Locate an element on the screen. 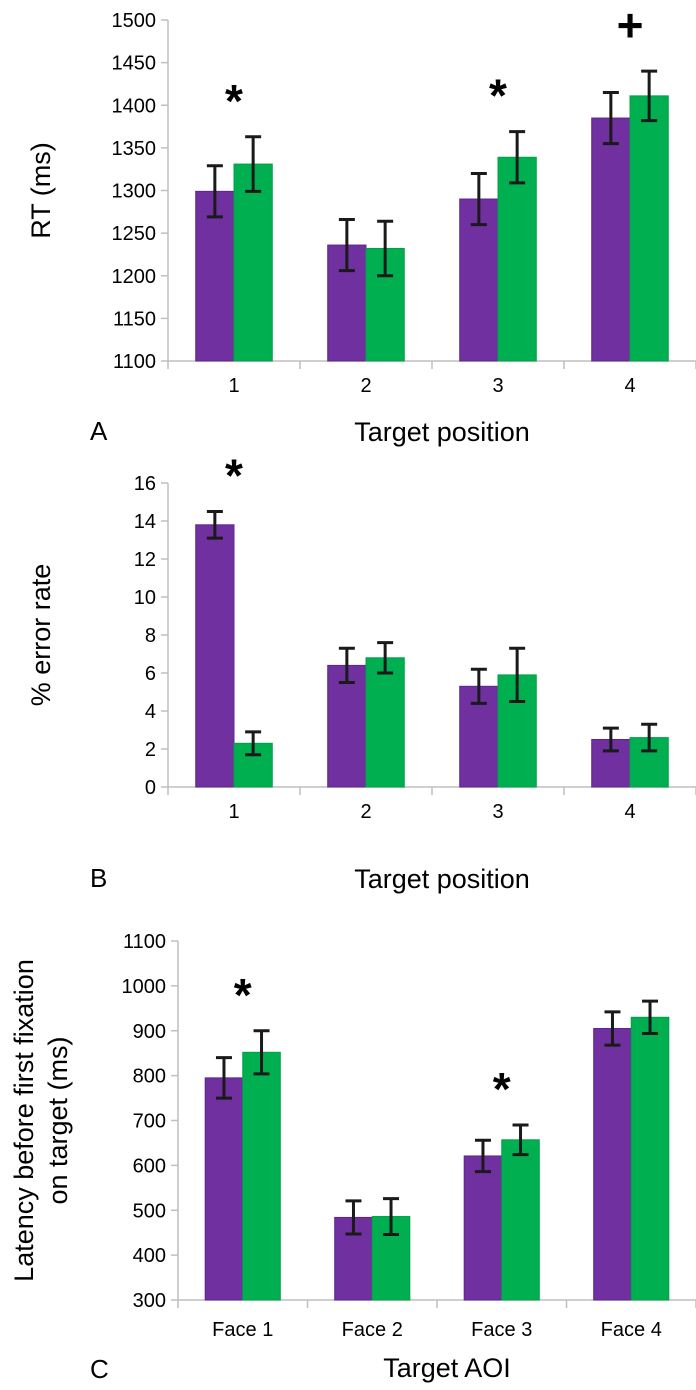 The width and height of the screenshot is (696, 1390). x-tick-label: Face 1 is located at coordinates (242, 1330).